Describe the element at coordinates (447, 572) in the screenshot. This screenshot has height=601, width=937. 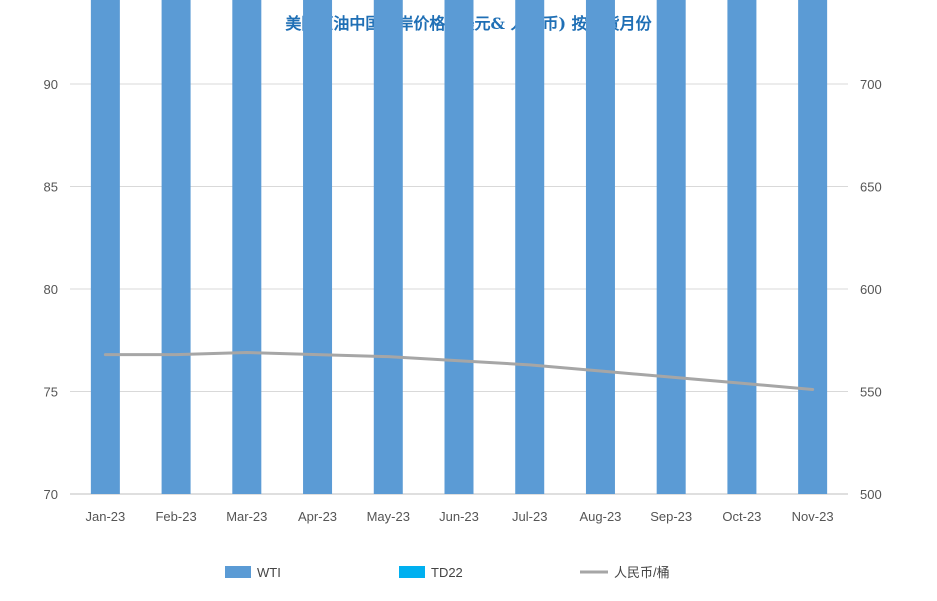
I see `legend-label-td22: TD22` at that location.